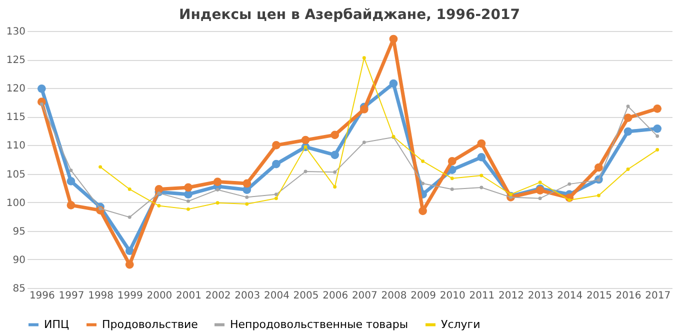 This screenshot has height=336, width=687. I want to click on x-tick-label: 1999, so click(130, 296).